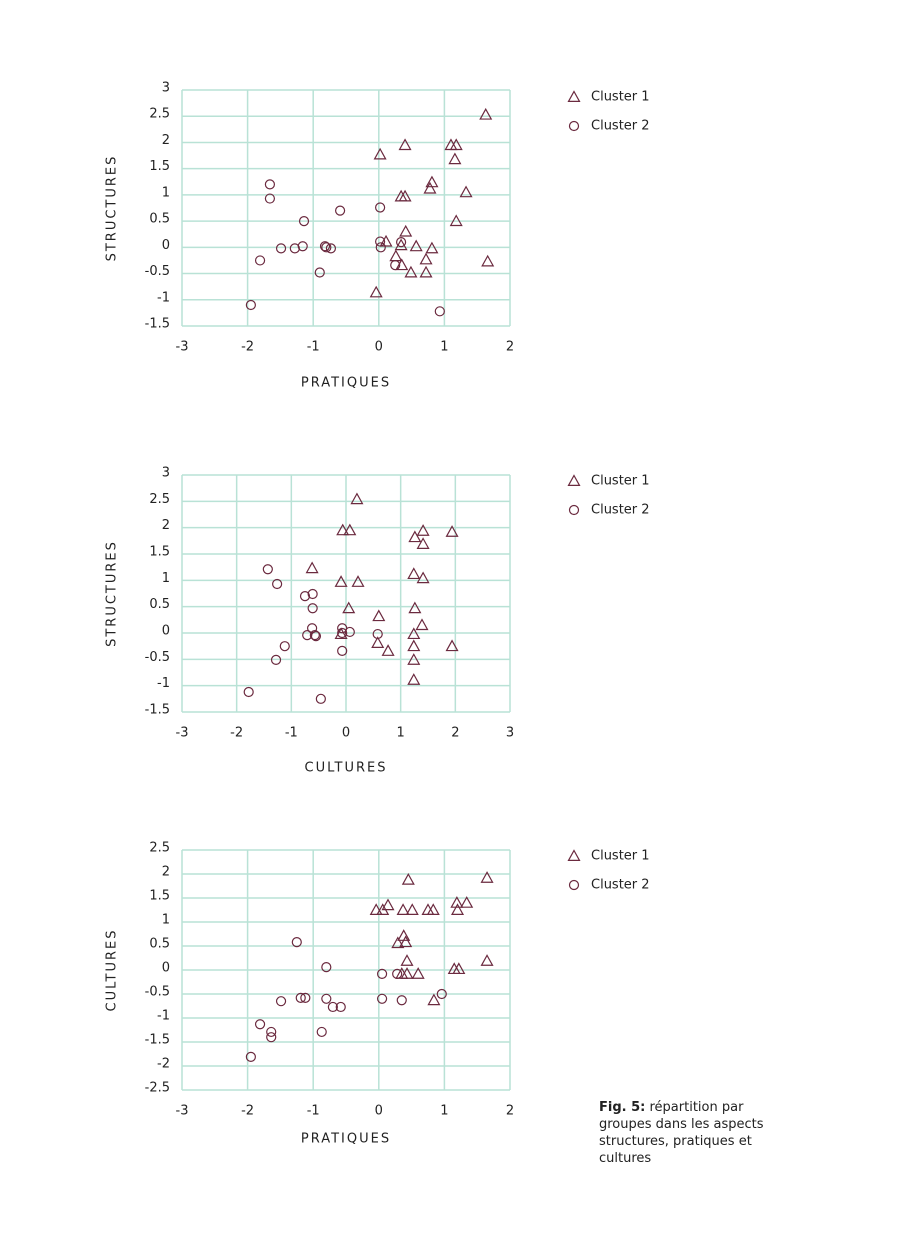 The width and height of the screenshot is (901, 1242). What do you see at coordinates (622, 1107) in the screenshot?
I see `caption-label: Fig. 5:` at bounding box center [622, 1107].